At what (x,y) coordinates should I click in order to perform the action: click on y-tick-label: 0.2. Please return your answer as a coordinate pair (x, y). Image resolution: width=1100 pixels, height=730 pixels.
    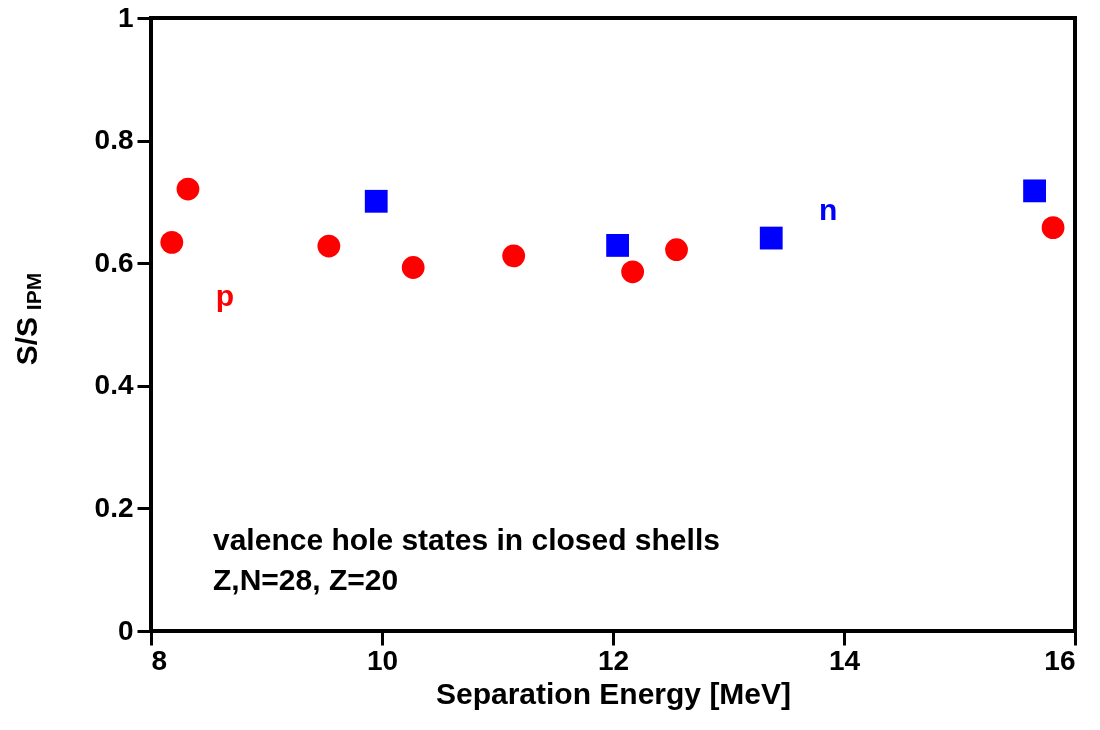
    Looking at the image, I should click on (114, 507).